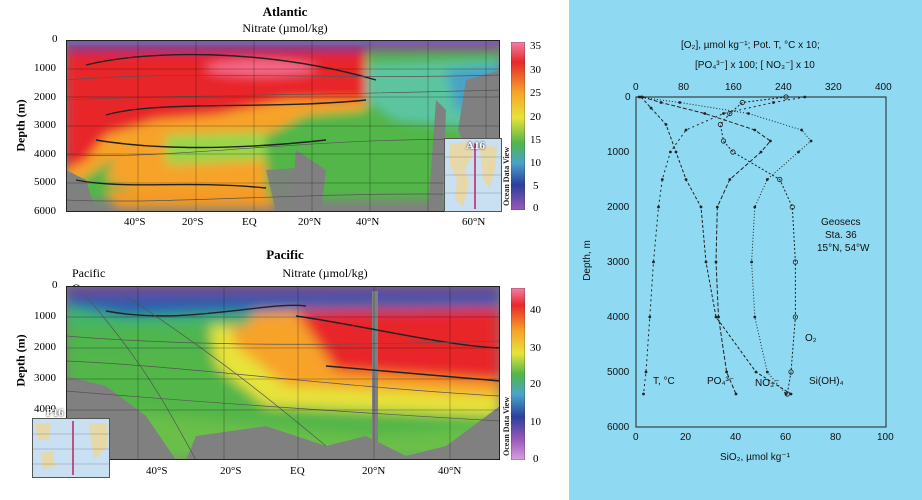 This screenshot has height=500, width=922. I want to click on atlantic-watermark: Ocean Data View, so click(506, 176).